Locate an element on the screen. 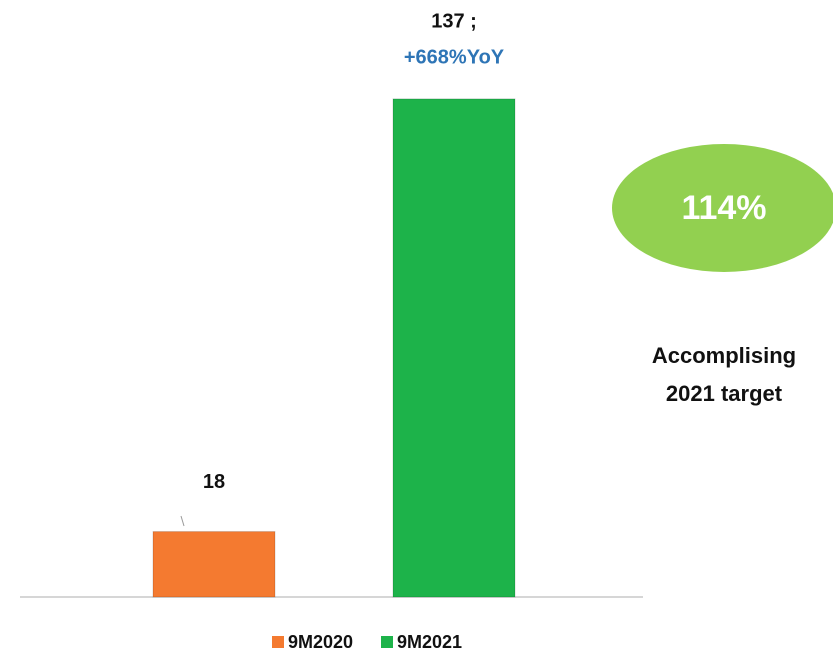 The image size is (833, 660). yoy-label: +668%YoY is located at coordinates (454, 57).